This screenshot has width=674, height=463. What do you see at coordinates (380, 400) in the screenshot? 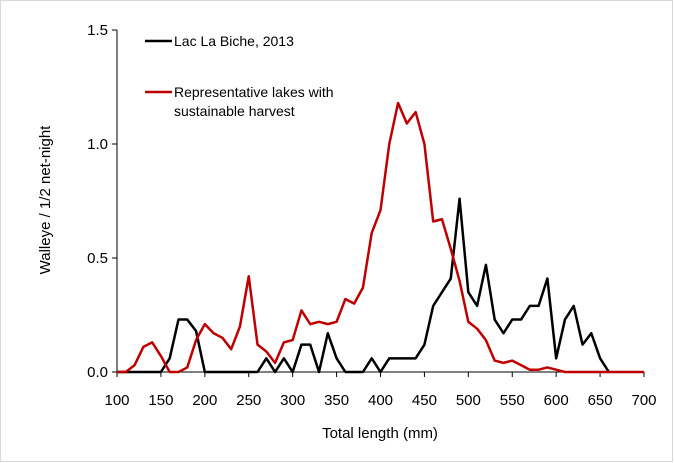
I see `x-tick-label: 400` at bounding box center [380, 400].